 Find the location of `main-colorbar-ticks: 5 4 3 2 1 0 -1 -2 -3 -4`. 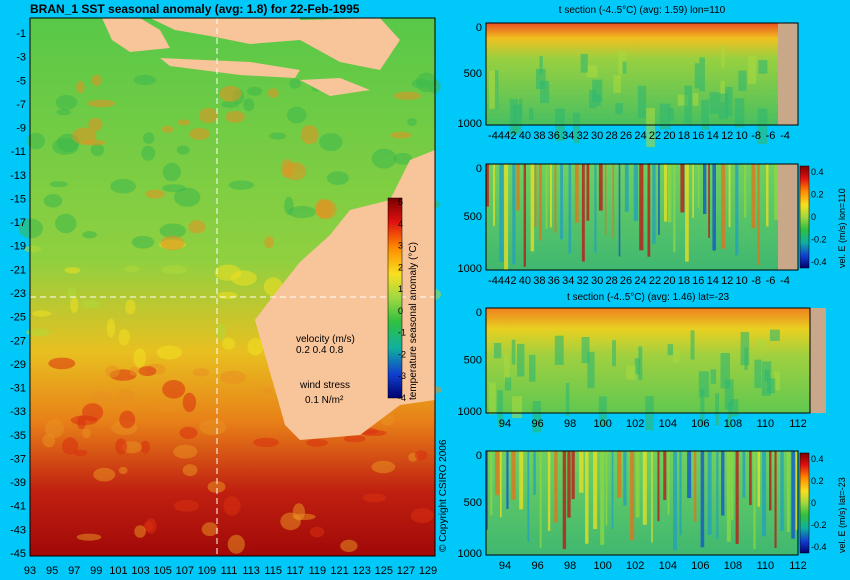

main-colorbar-ticks: 5 4 3 2 1 0 -1 -2 -3 -4 is located at coordinates (402, 300).